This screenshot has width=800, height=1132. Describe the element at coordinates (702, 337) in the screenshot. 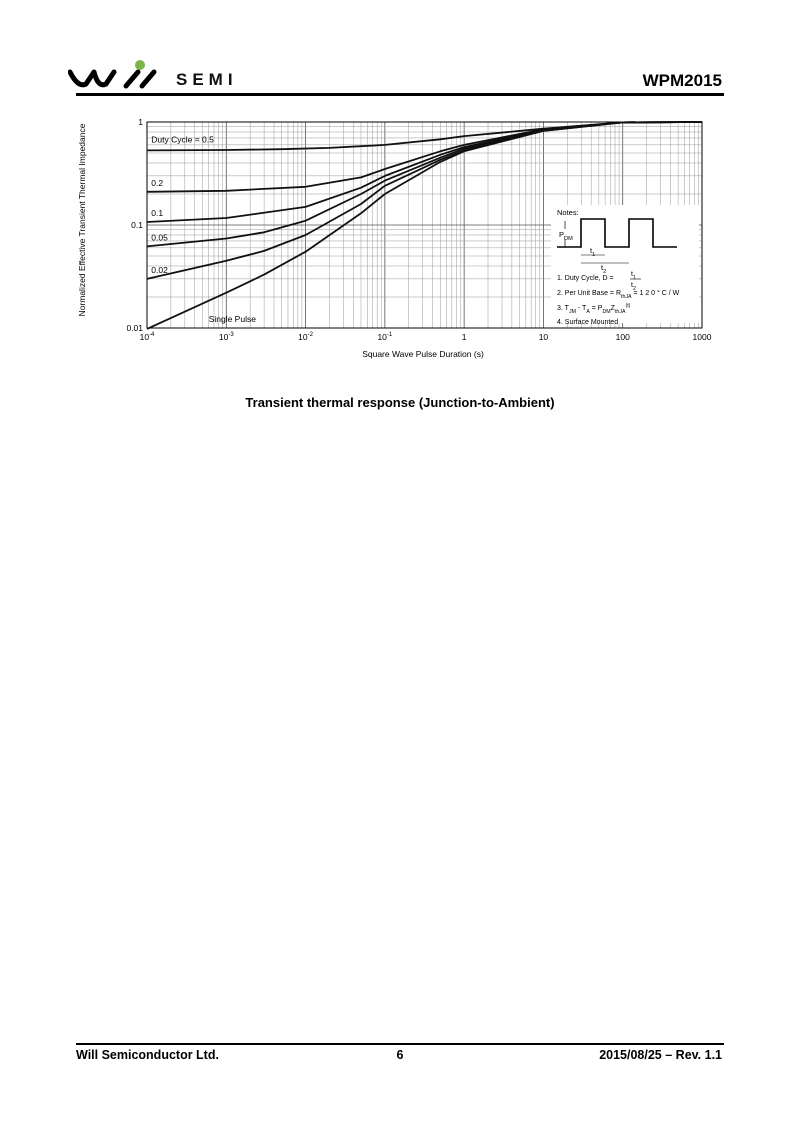

I see `x-tick-label: 1000` at that location.